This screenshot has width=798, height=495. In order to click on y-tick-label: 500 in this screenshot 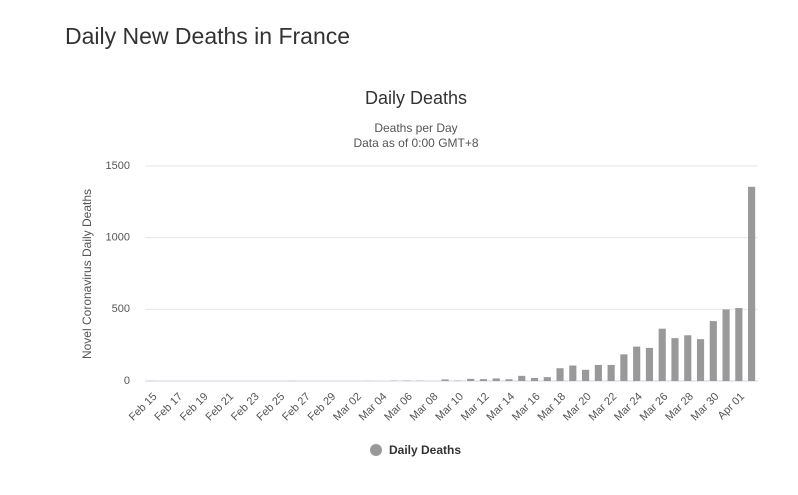, I will do `click(121, 309)`.